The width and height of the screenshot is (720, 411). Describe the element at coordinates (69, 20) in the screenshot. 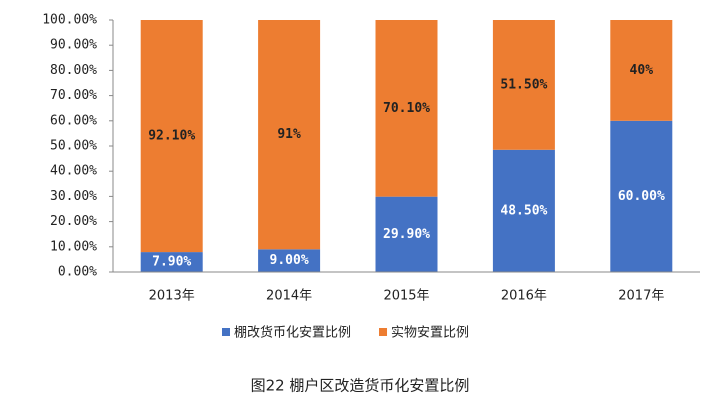

I see `y-tick-label: 100.00%` at that location.